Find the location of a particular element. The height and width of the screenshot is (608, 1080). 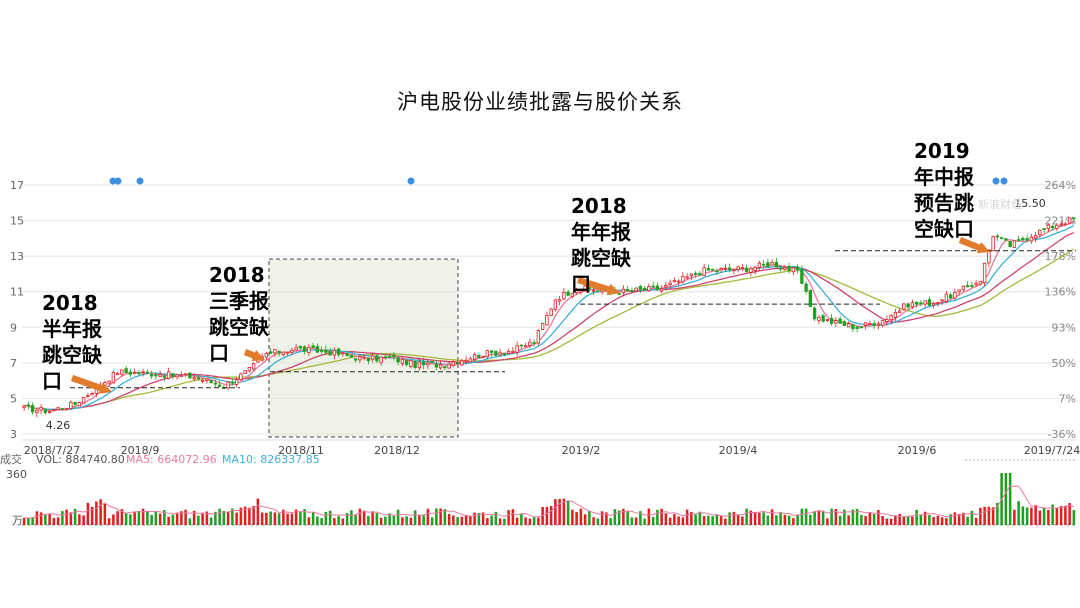

annotation-line: 年中报 is located at coordinates (944, 177).